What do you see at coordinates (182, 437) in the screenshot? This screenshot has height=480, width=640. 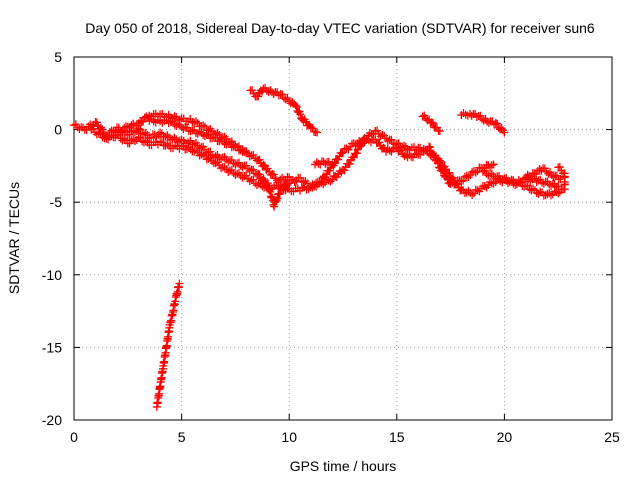 I see `x-tick-label: 5` at bounding box center [182, 437].